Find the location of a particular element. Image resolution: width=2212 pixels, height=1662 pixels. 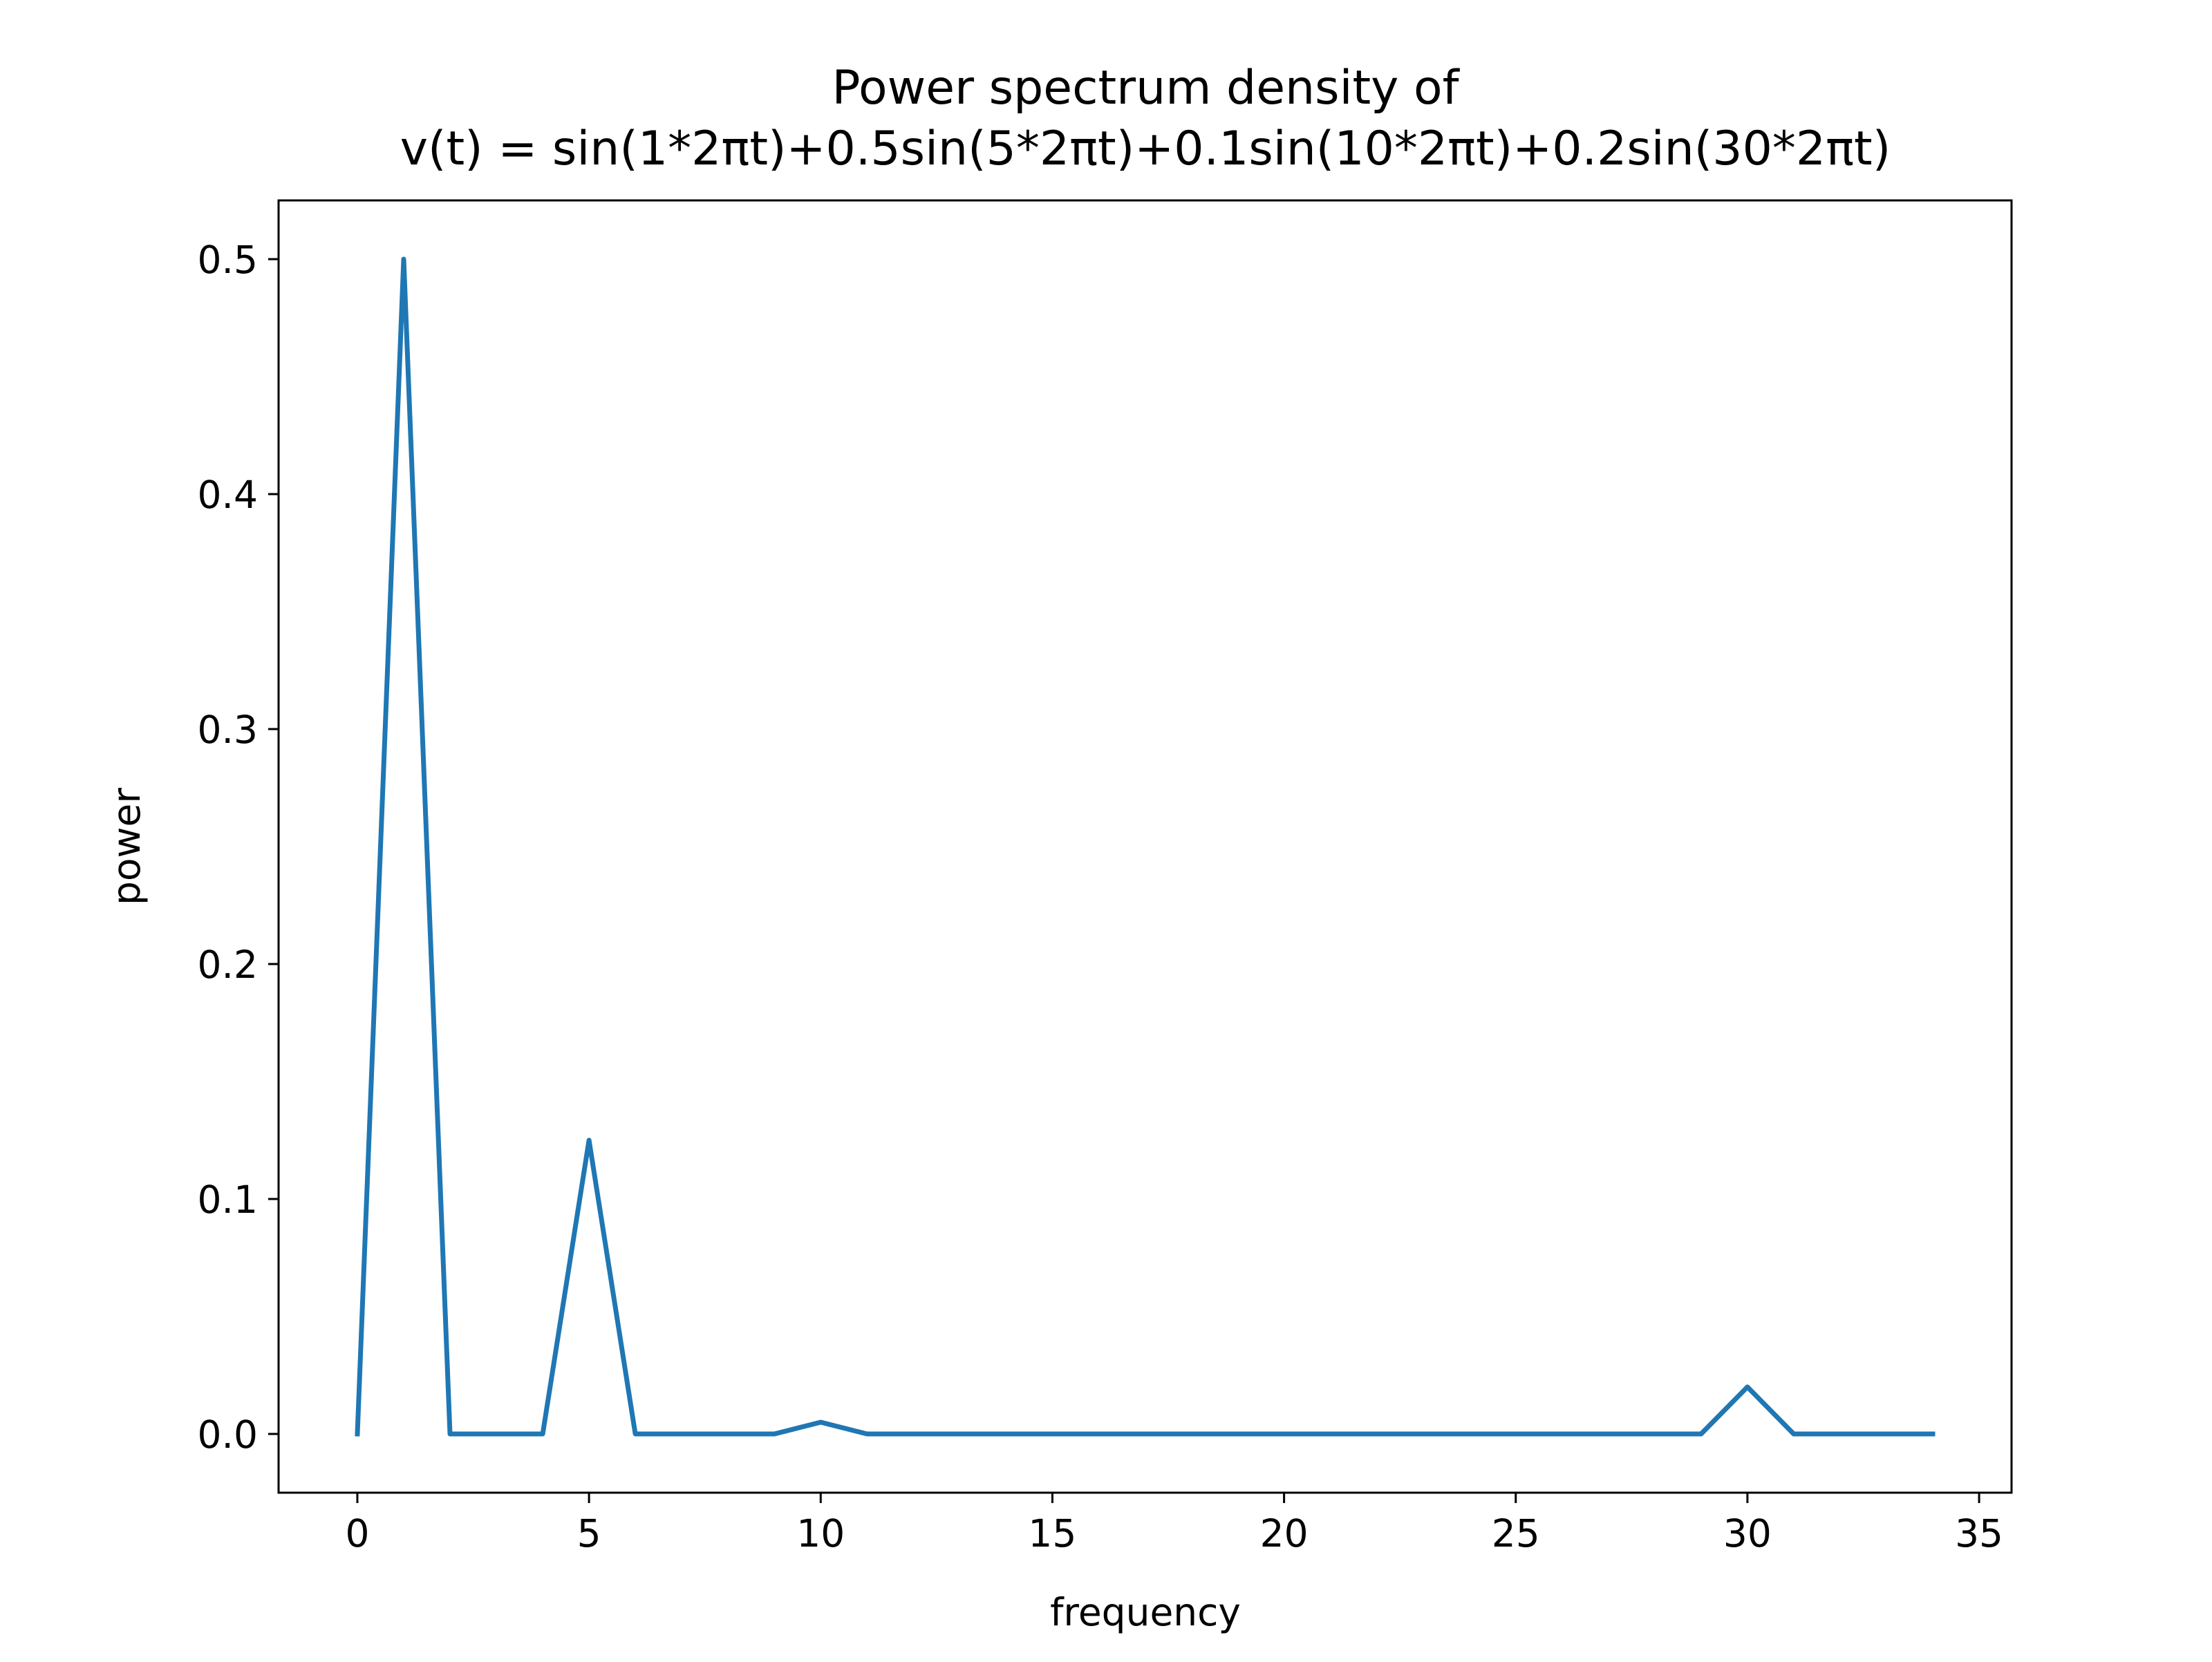

x-tick-label: 5 is located at coordinates (589, 1534).